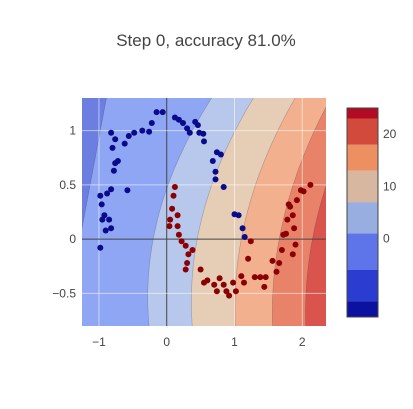 The height and width of the screenshot is (409, 413). I want to click on y-tick-label: 1, so click(72, 131).